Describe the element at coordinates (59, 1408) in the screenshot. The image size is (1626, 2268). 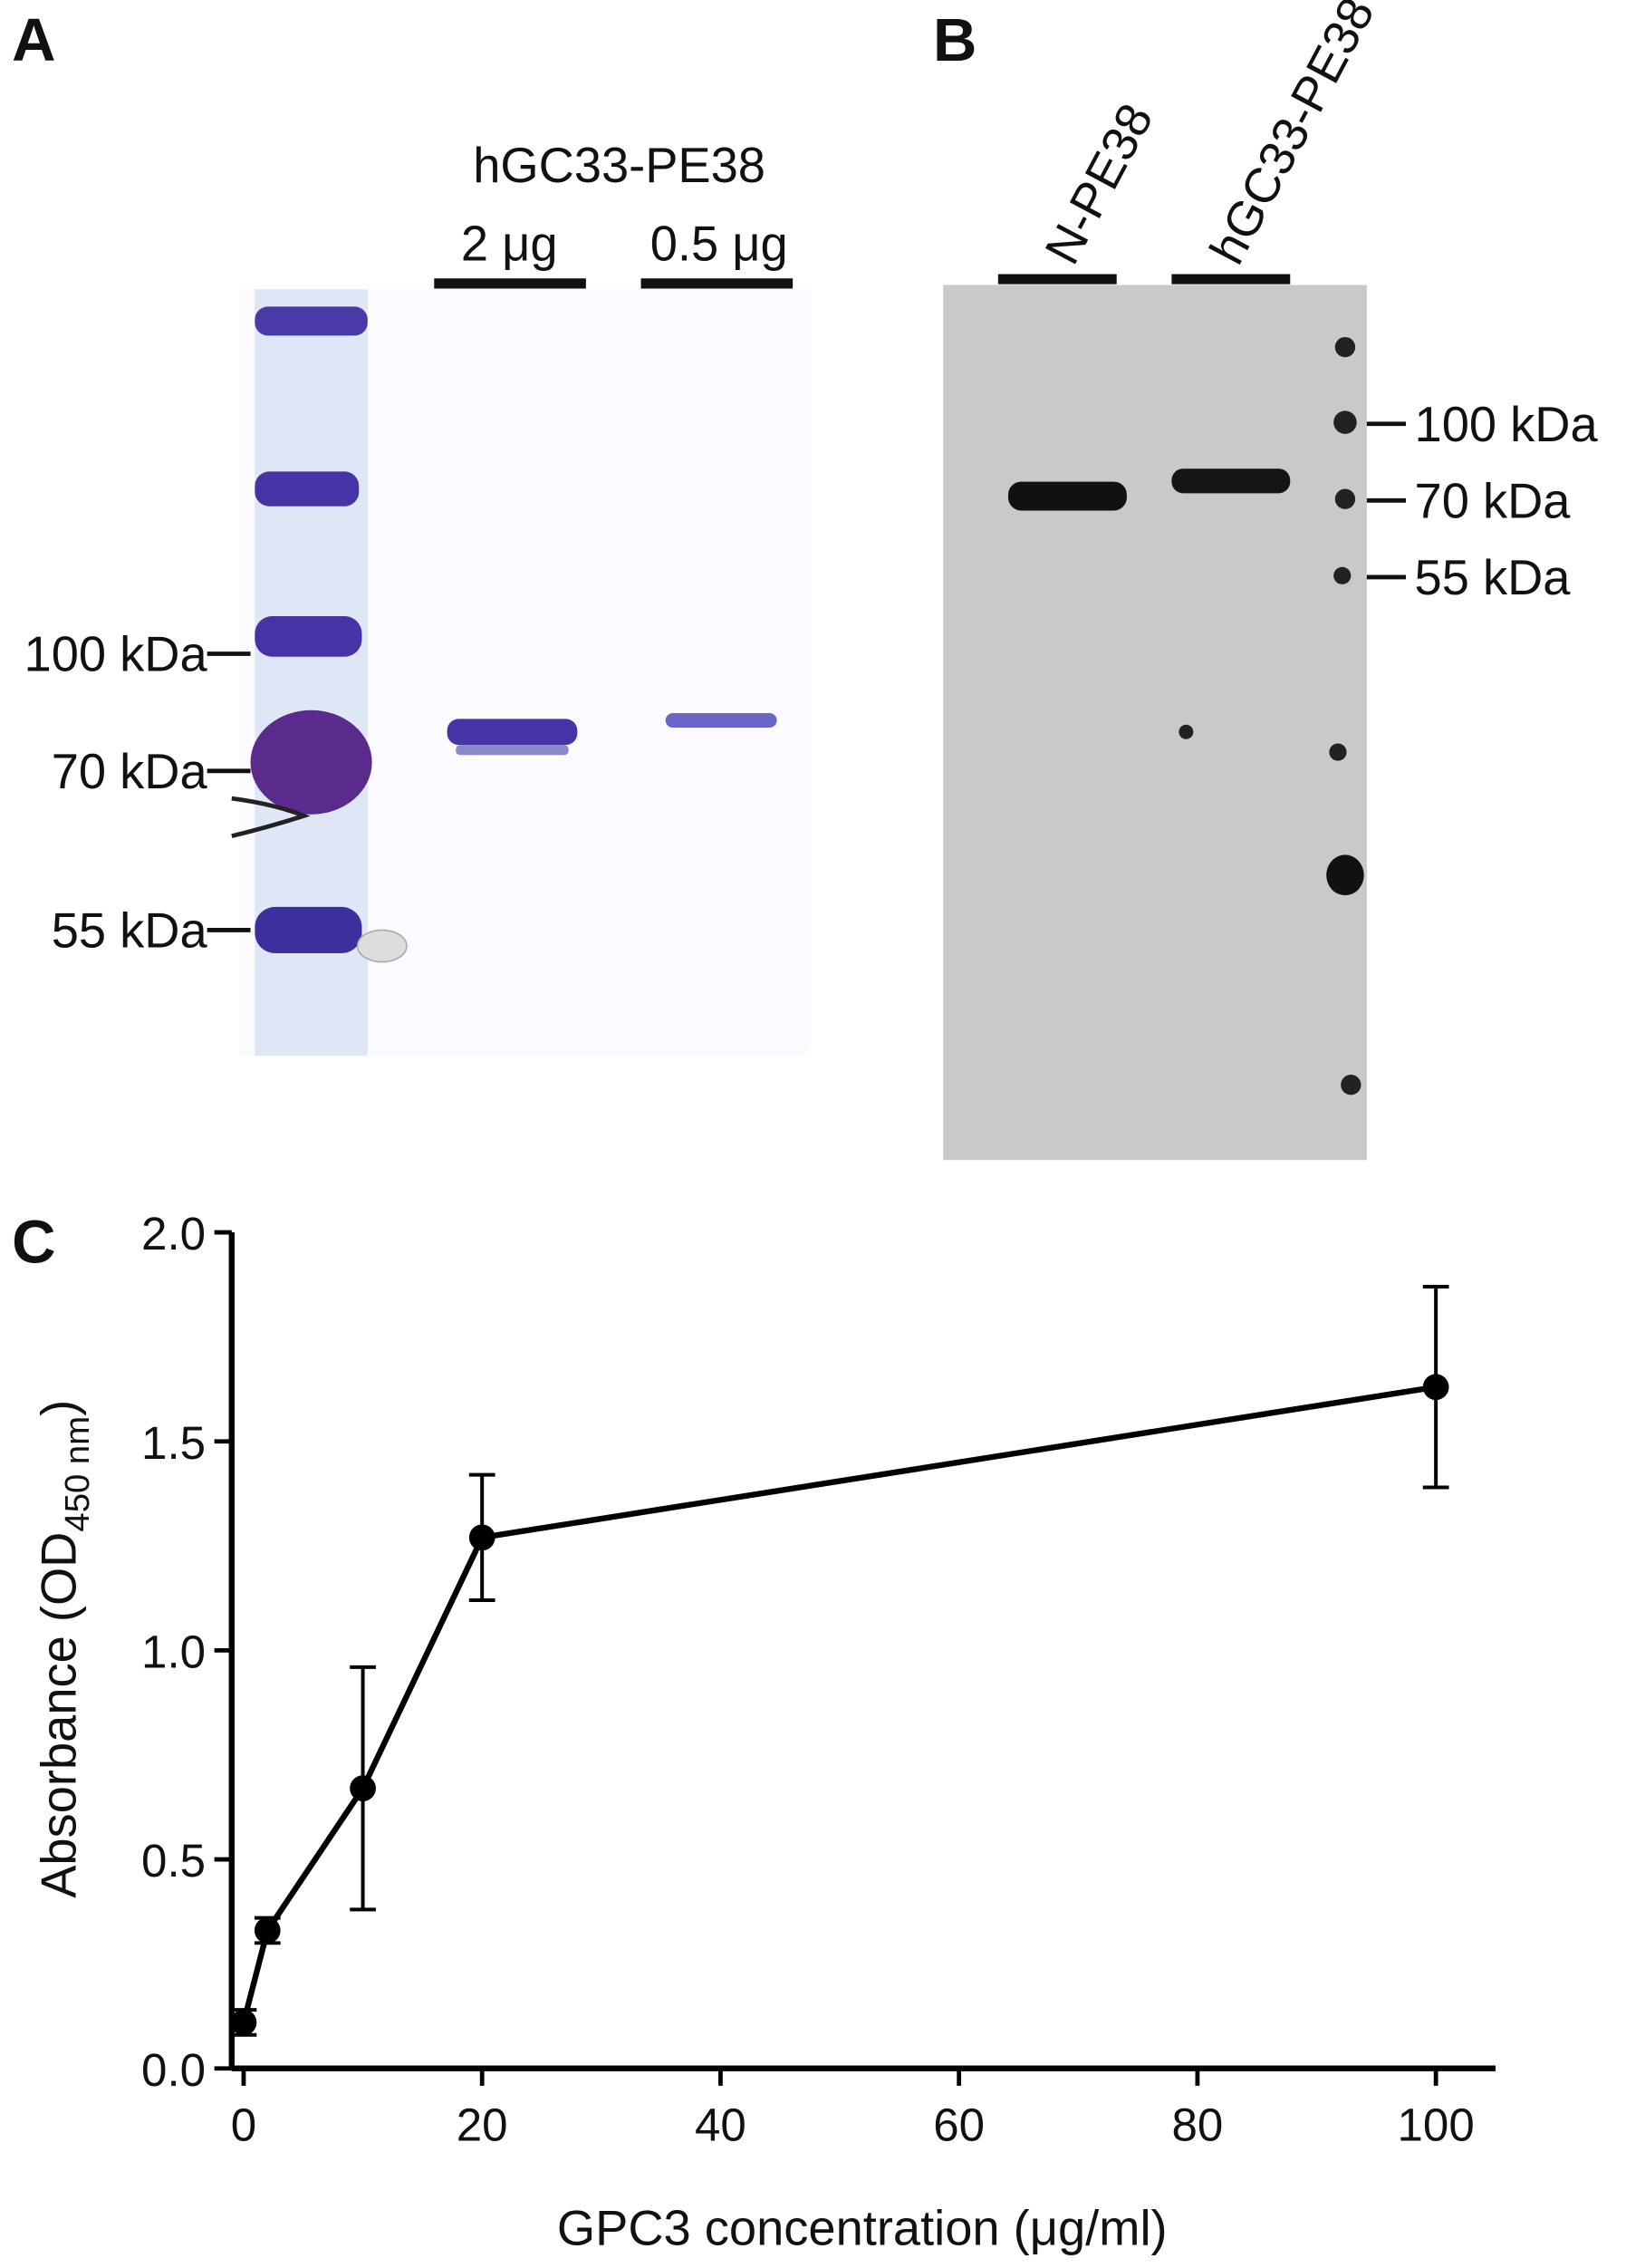
I see `y-axis-title-end: )` at that location.